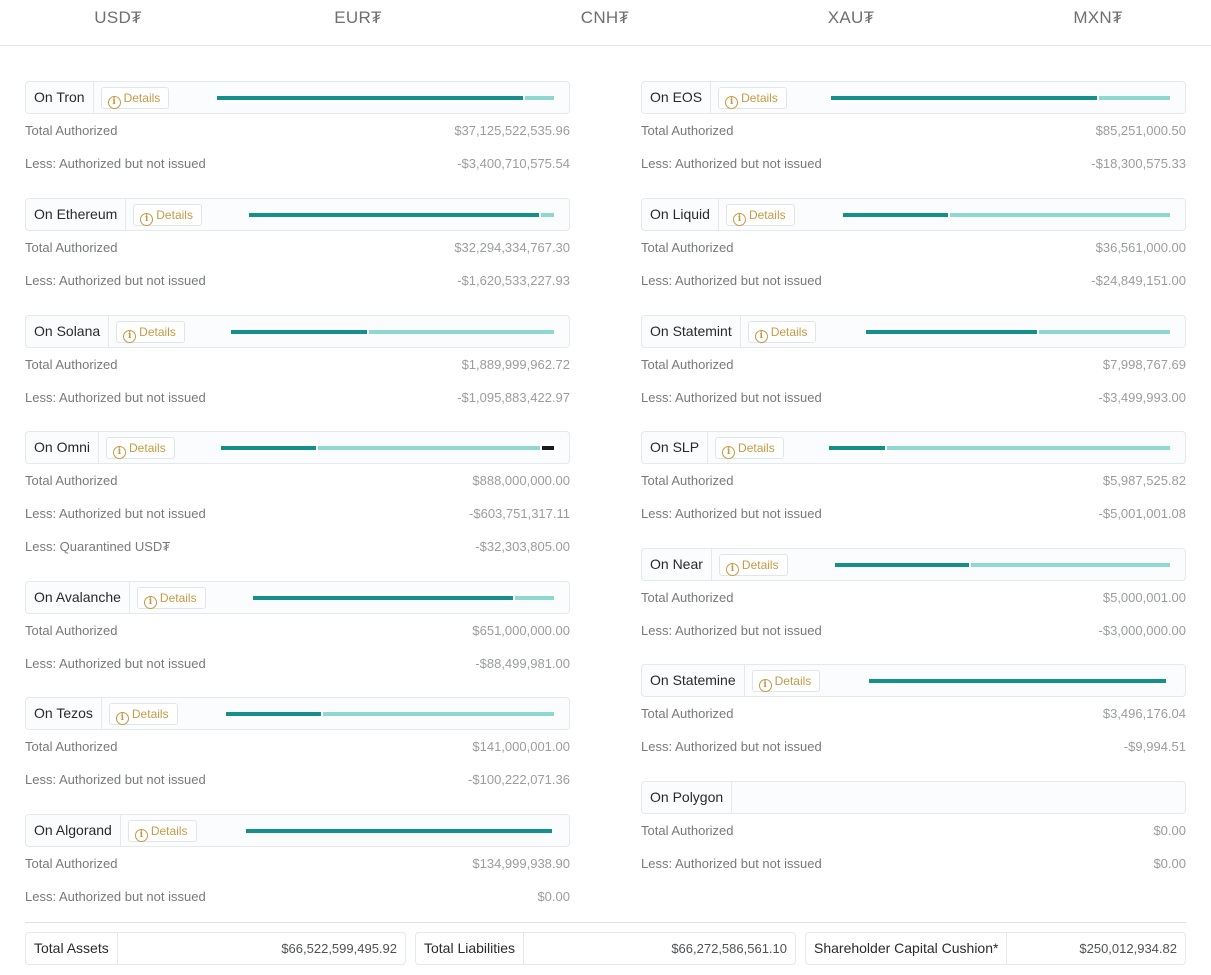 The width and height of the screenshot is (1211, 975). What do you see at coordinates (1144, 364) in the screenshot?
I see `amount-value: $7,998,767.69` at bounding box center [1144, 364].